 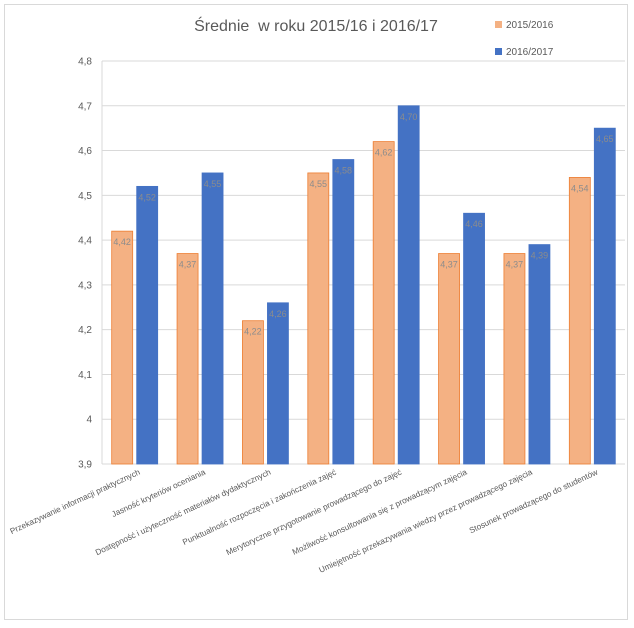 I want to click on y-tick-label: 4,4, so click(x=85, y=241).